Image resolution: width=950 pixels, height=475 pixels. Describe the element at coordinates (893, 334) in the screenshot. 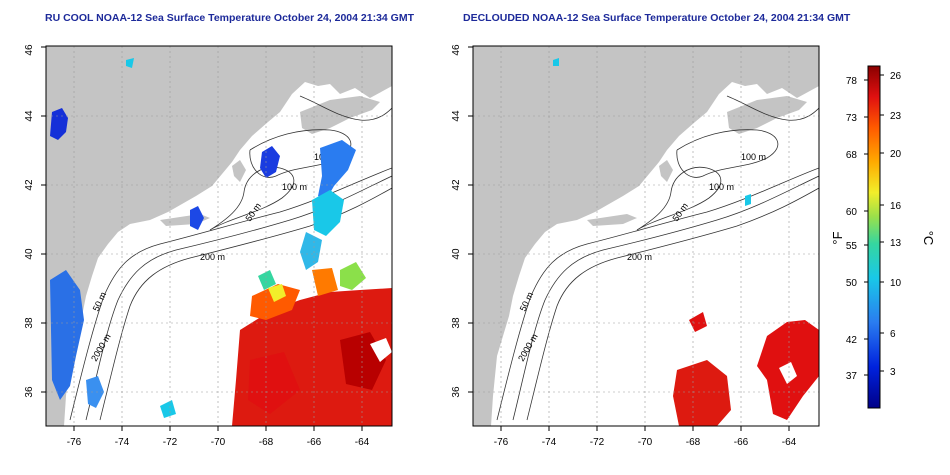

I see `colorbar-c-tick: 6` at that location.